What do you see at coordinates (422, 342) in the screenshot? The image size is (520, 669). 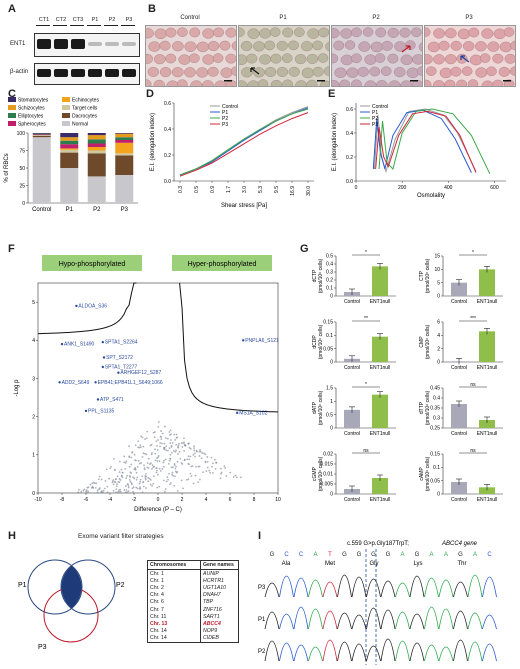 I see `y-axis-label: CMP` at bounding box center [422, 342].